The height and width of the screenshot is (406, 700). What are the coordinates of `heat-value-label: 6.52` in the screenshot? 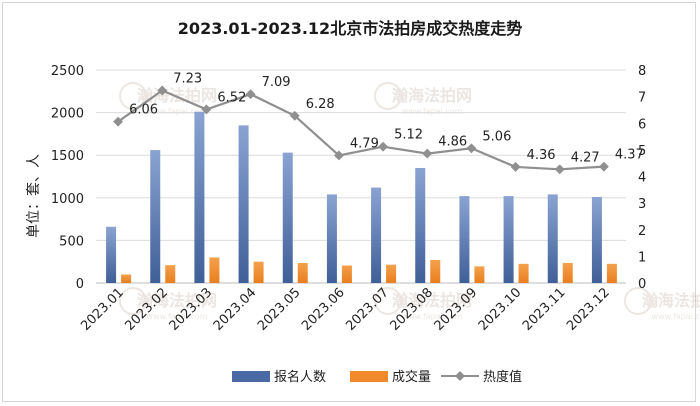 It's located at (231, 97).